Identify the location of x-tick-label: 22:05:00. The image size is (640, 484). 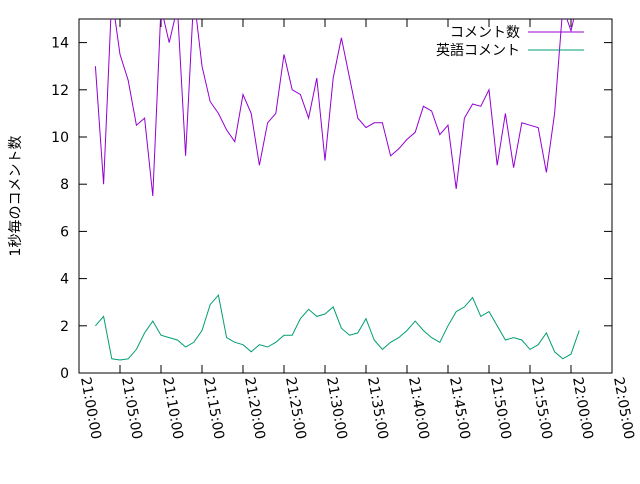
(623, 408).